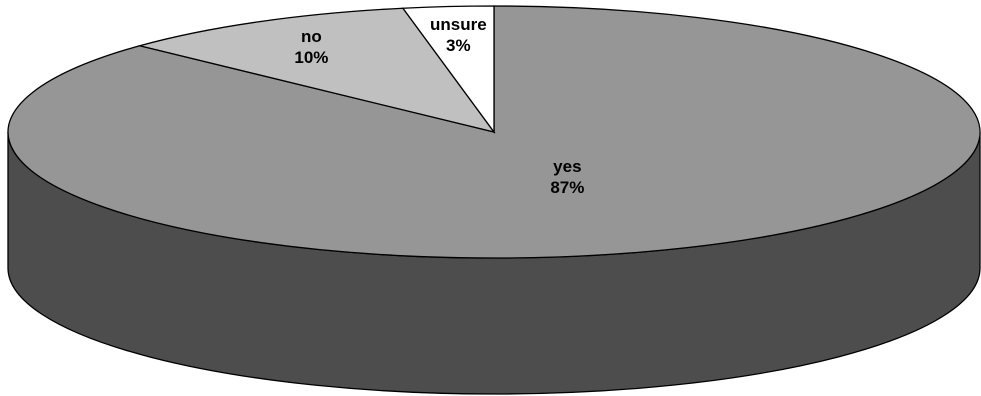 Image resolution: width=981 pixels, height=396 pixels. What do you see at coordinates (567, 166) in the screenshot?
I see `slice-label-yes: yes` at bounding box center [567, 166].